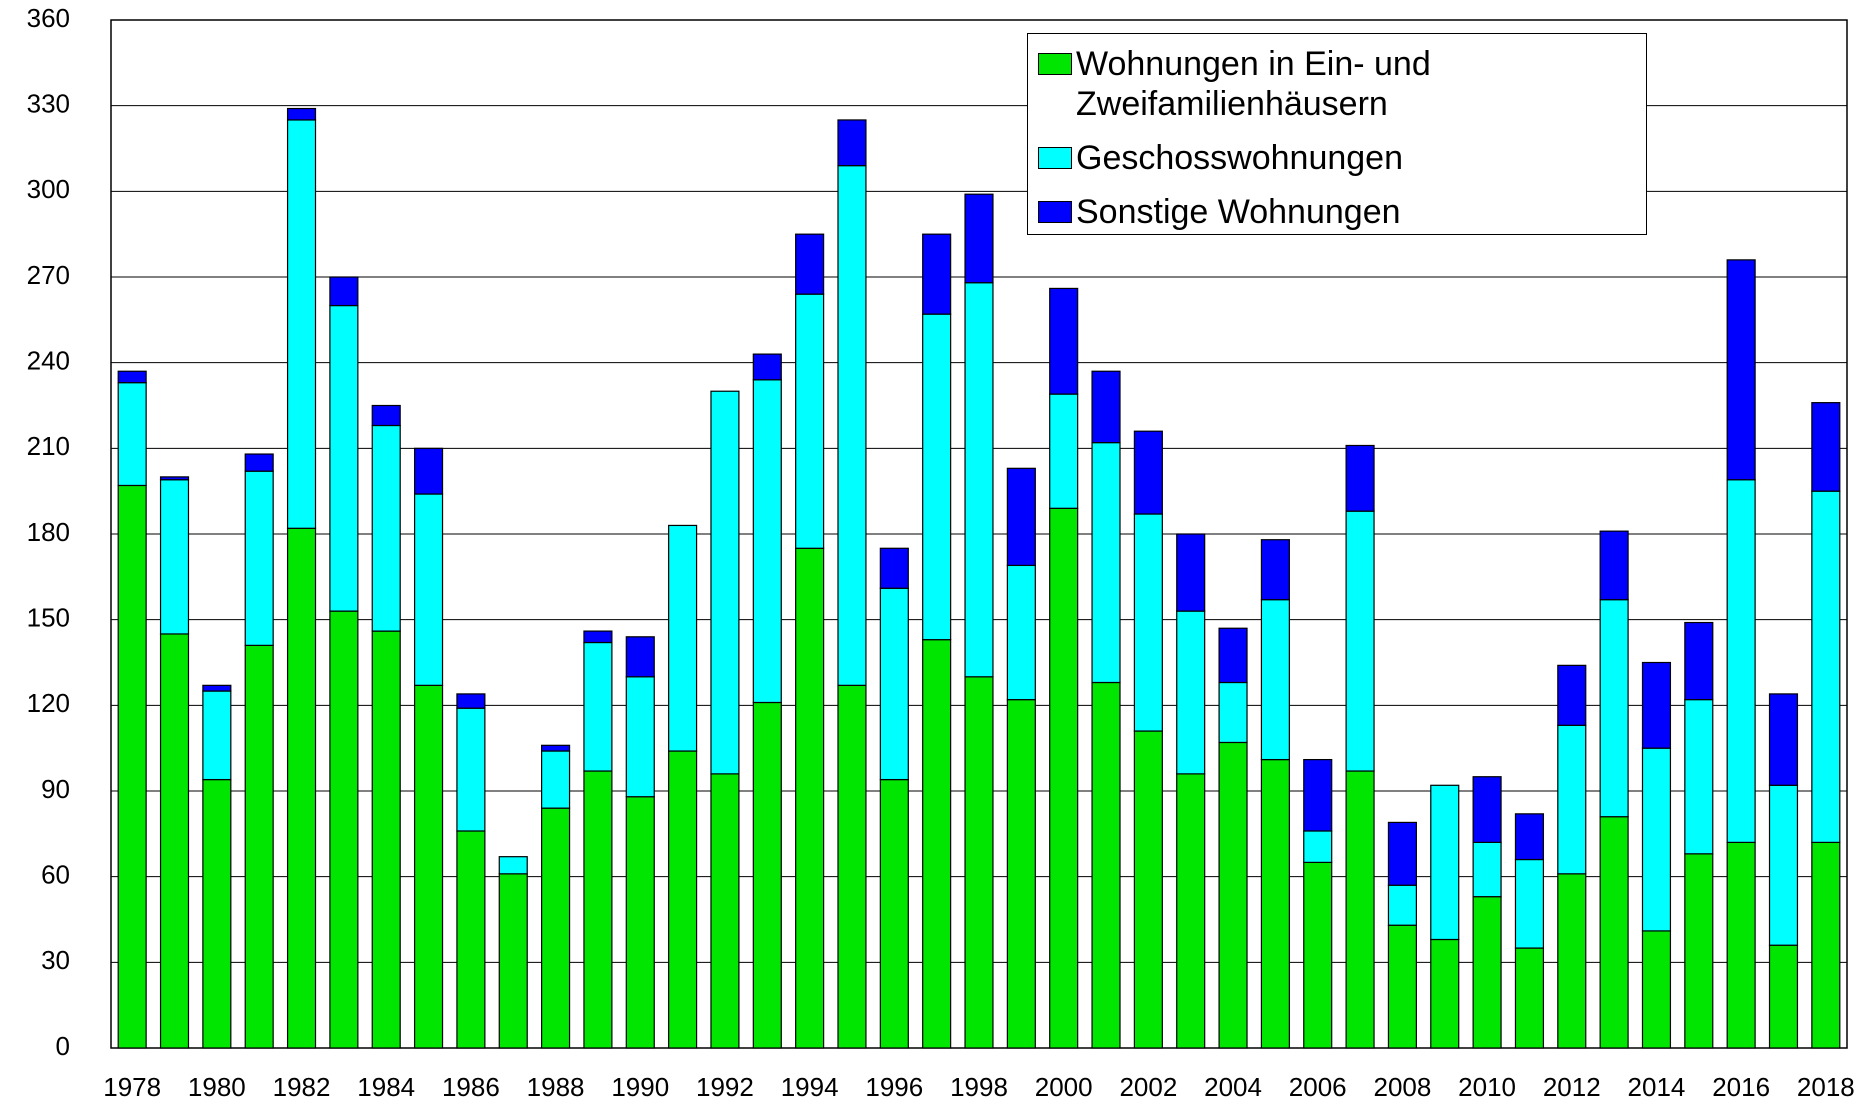 This screenshot has height=1102, width=1866. What do you see at coordinates (1741, 1087) in the screenshot?
I see `x-tick-label: 2016` at bounding box center [1741, 1087].